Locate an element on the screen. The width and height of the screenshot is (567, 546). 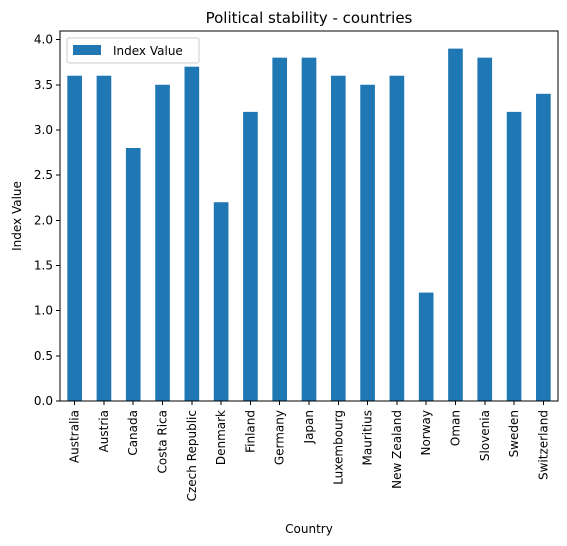
x-tick-label: Sweden is located at coordinates (514, 433).